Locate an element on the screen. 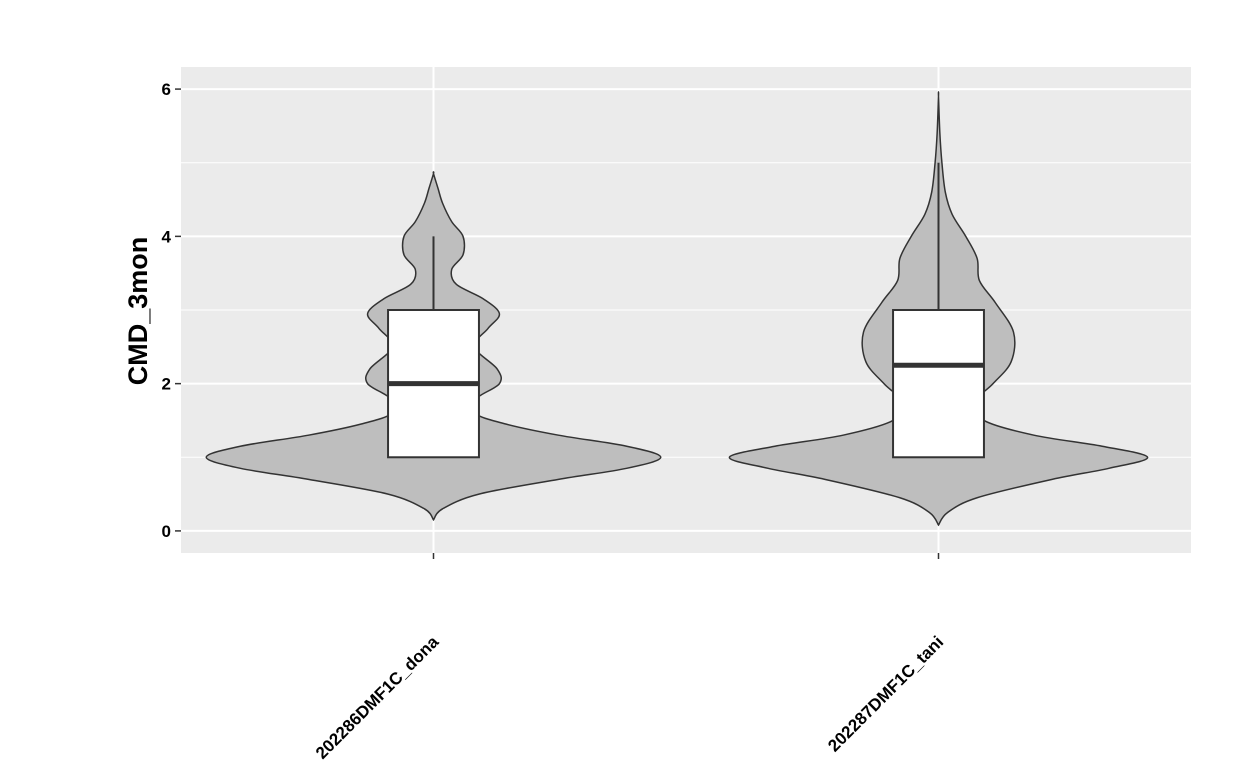 Image resolution: width=1259 pixels, height=778 pixels. y-tick-label: 0 is located at coordinates (166, 531).